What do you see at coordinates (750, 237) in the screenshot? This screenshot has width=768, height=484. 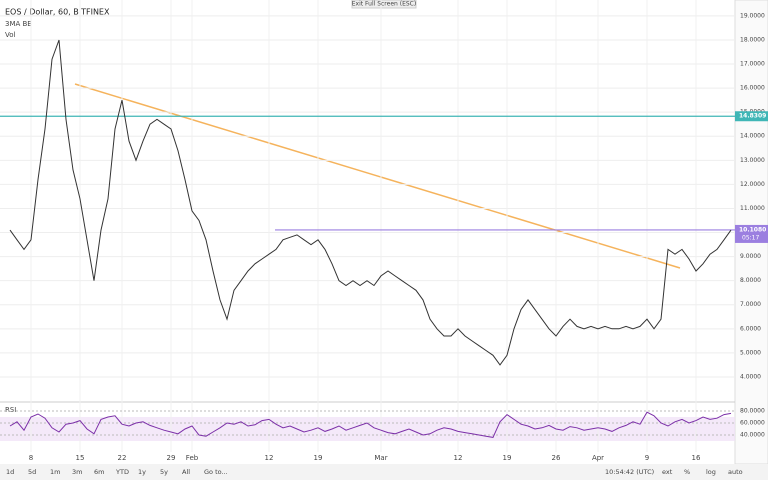 I see `countdown: 05:17` at bounding box center [750, 237].